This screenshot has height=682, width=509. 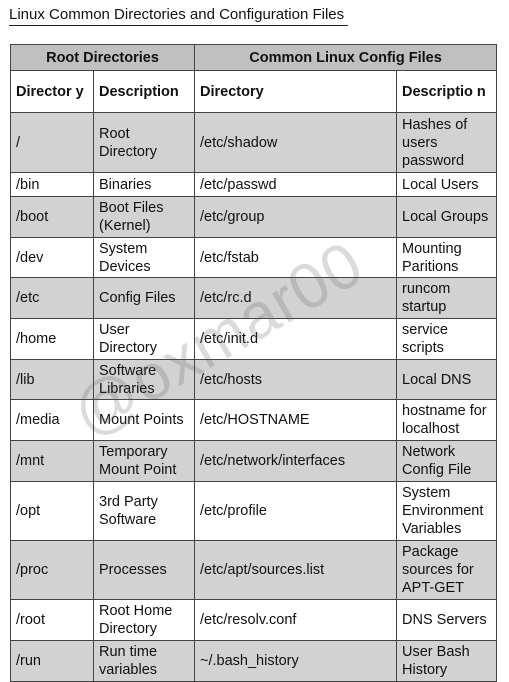 I want to click on group-header-root: Root Directories, so click(x=102, y=57).